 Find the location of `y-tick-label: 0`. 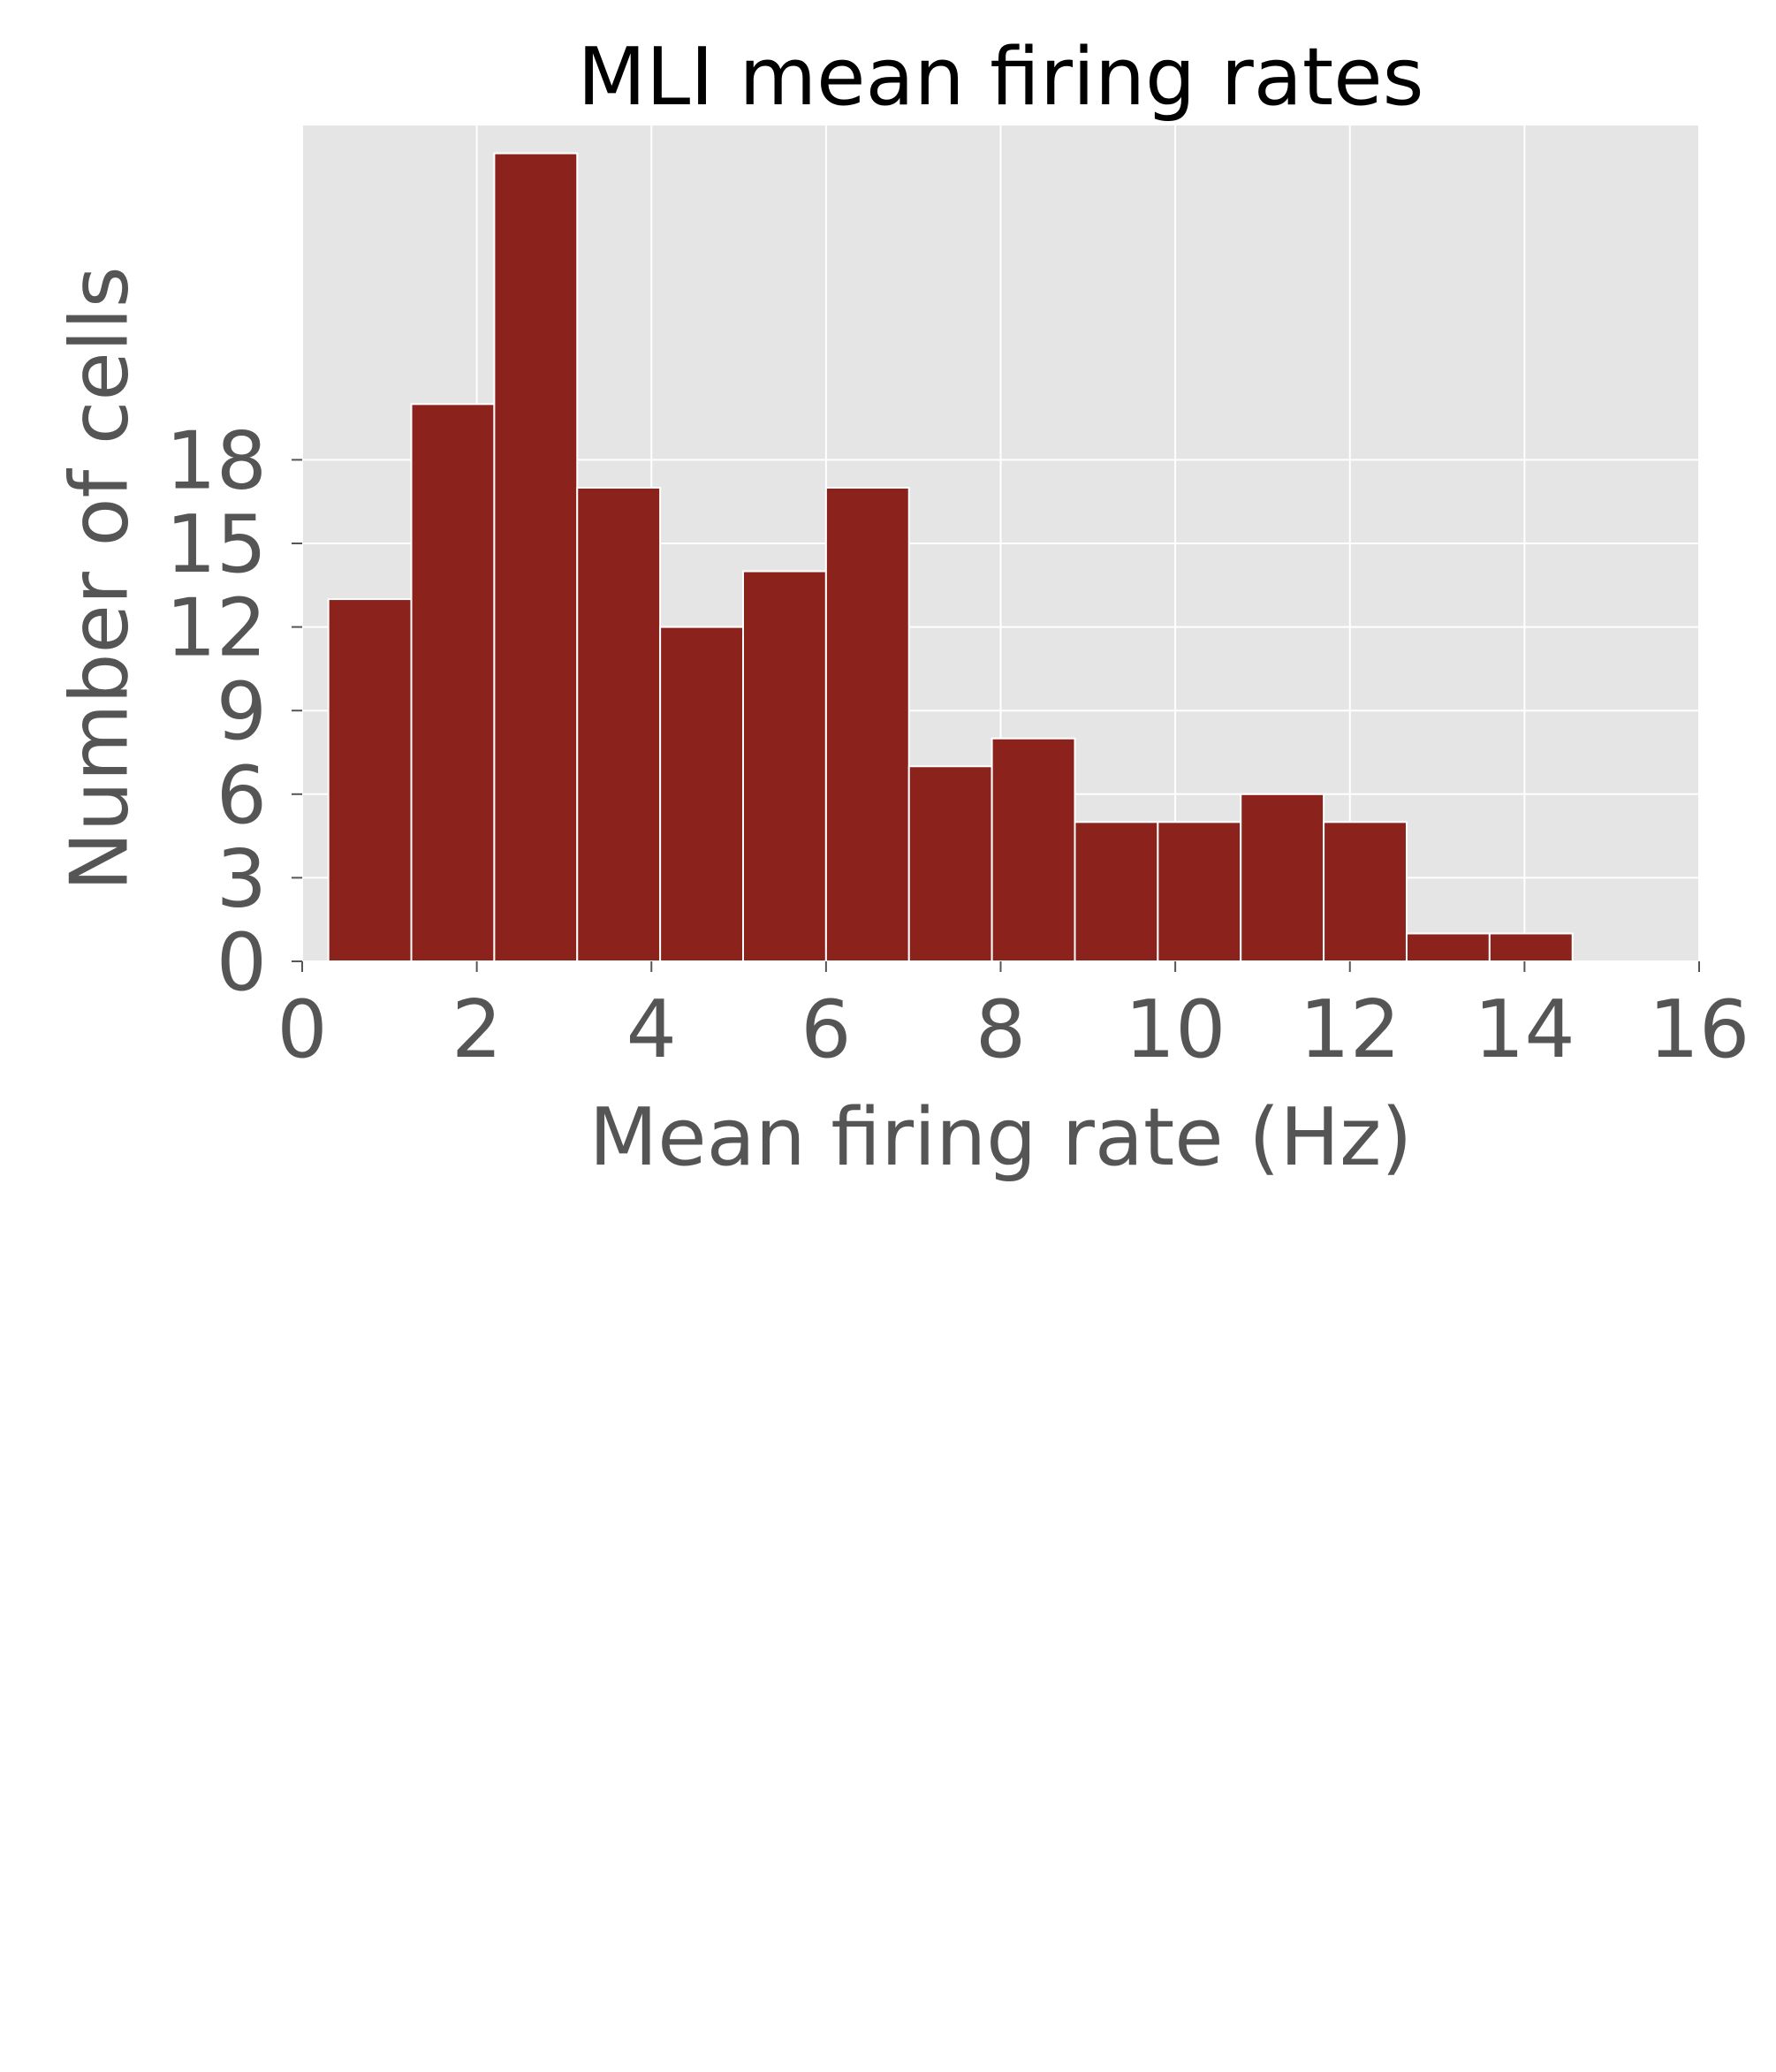

y-tick-label: 0 is located at coordinates (242, 962).